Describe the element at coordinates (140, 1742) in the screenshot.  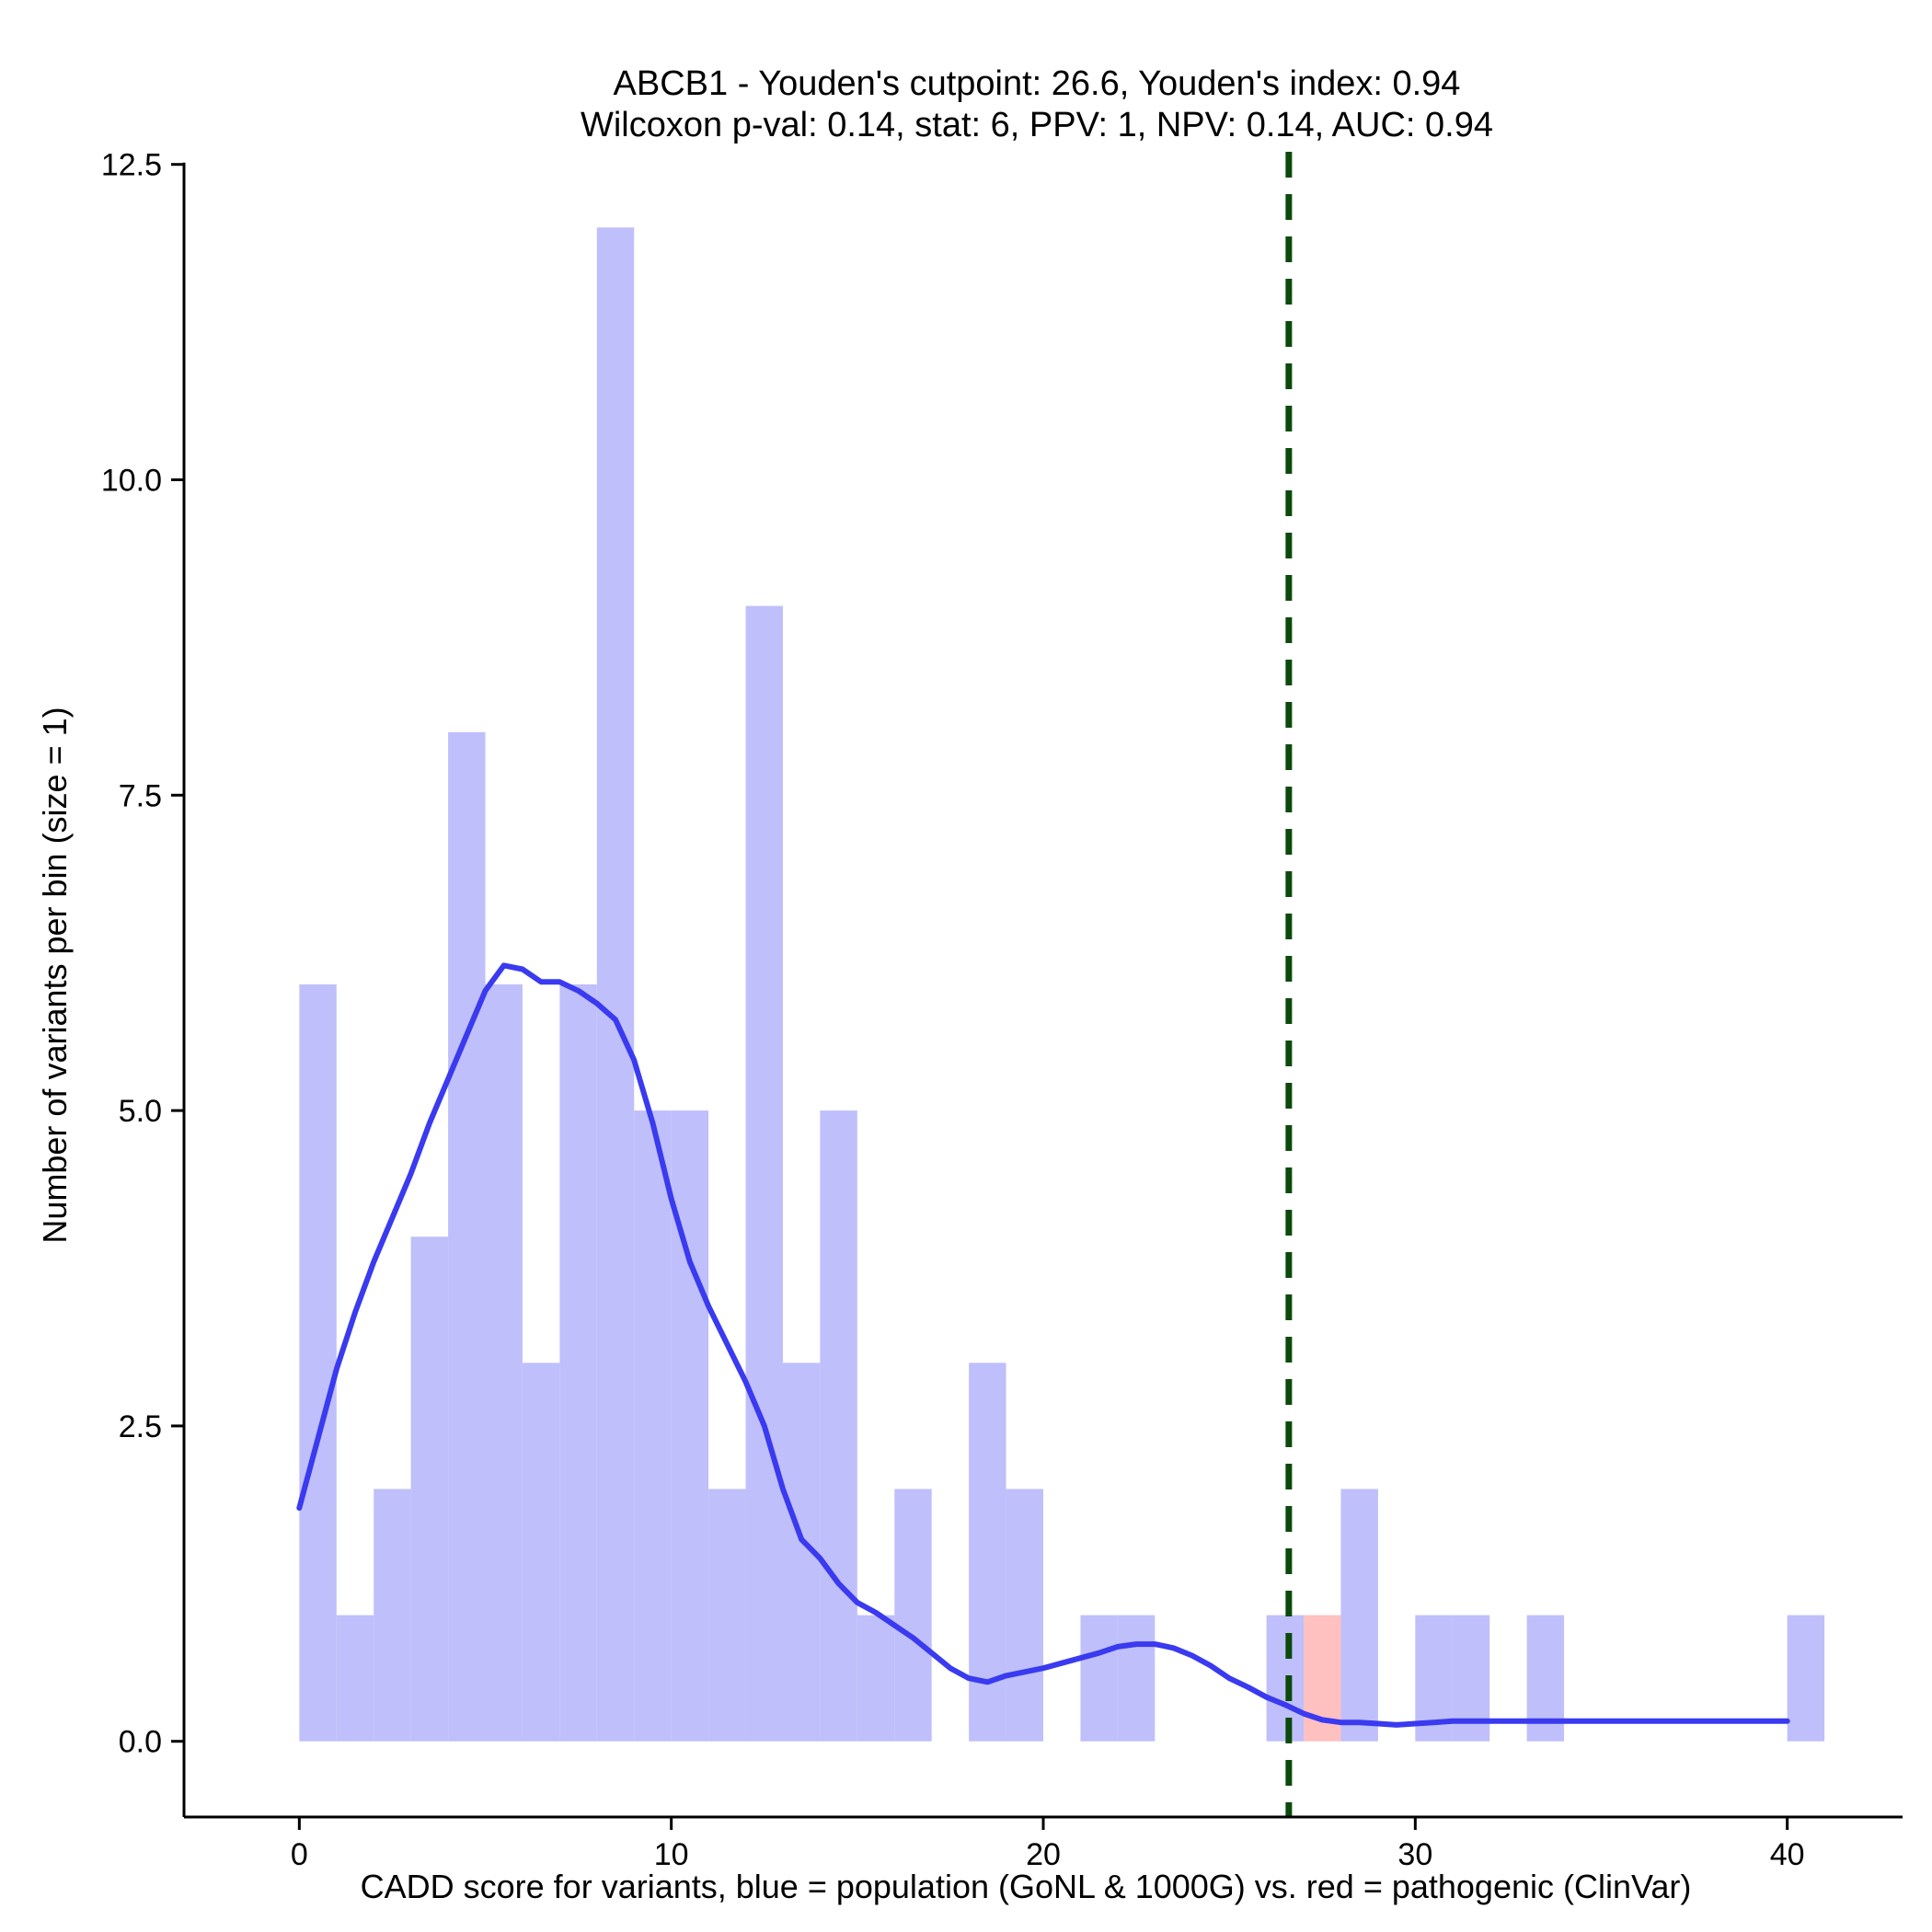
I see `y-tick-label-0: 0.0` at that location.